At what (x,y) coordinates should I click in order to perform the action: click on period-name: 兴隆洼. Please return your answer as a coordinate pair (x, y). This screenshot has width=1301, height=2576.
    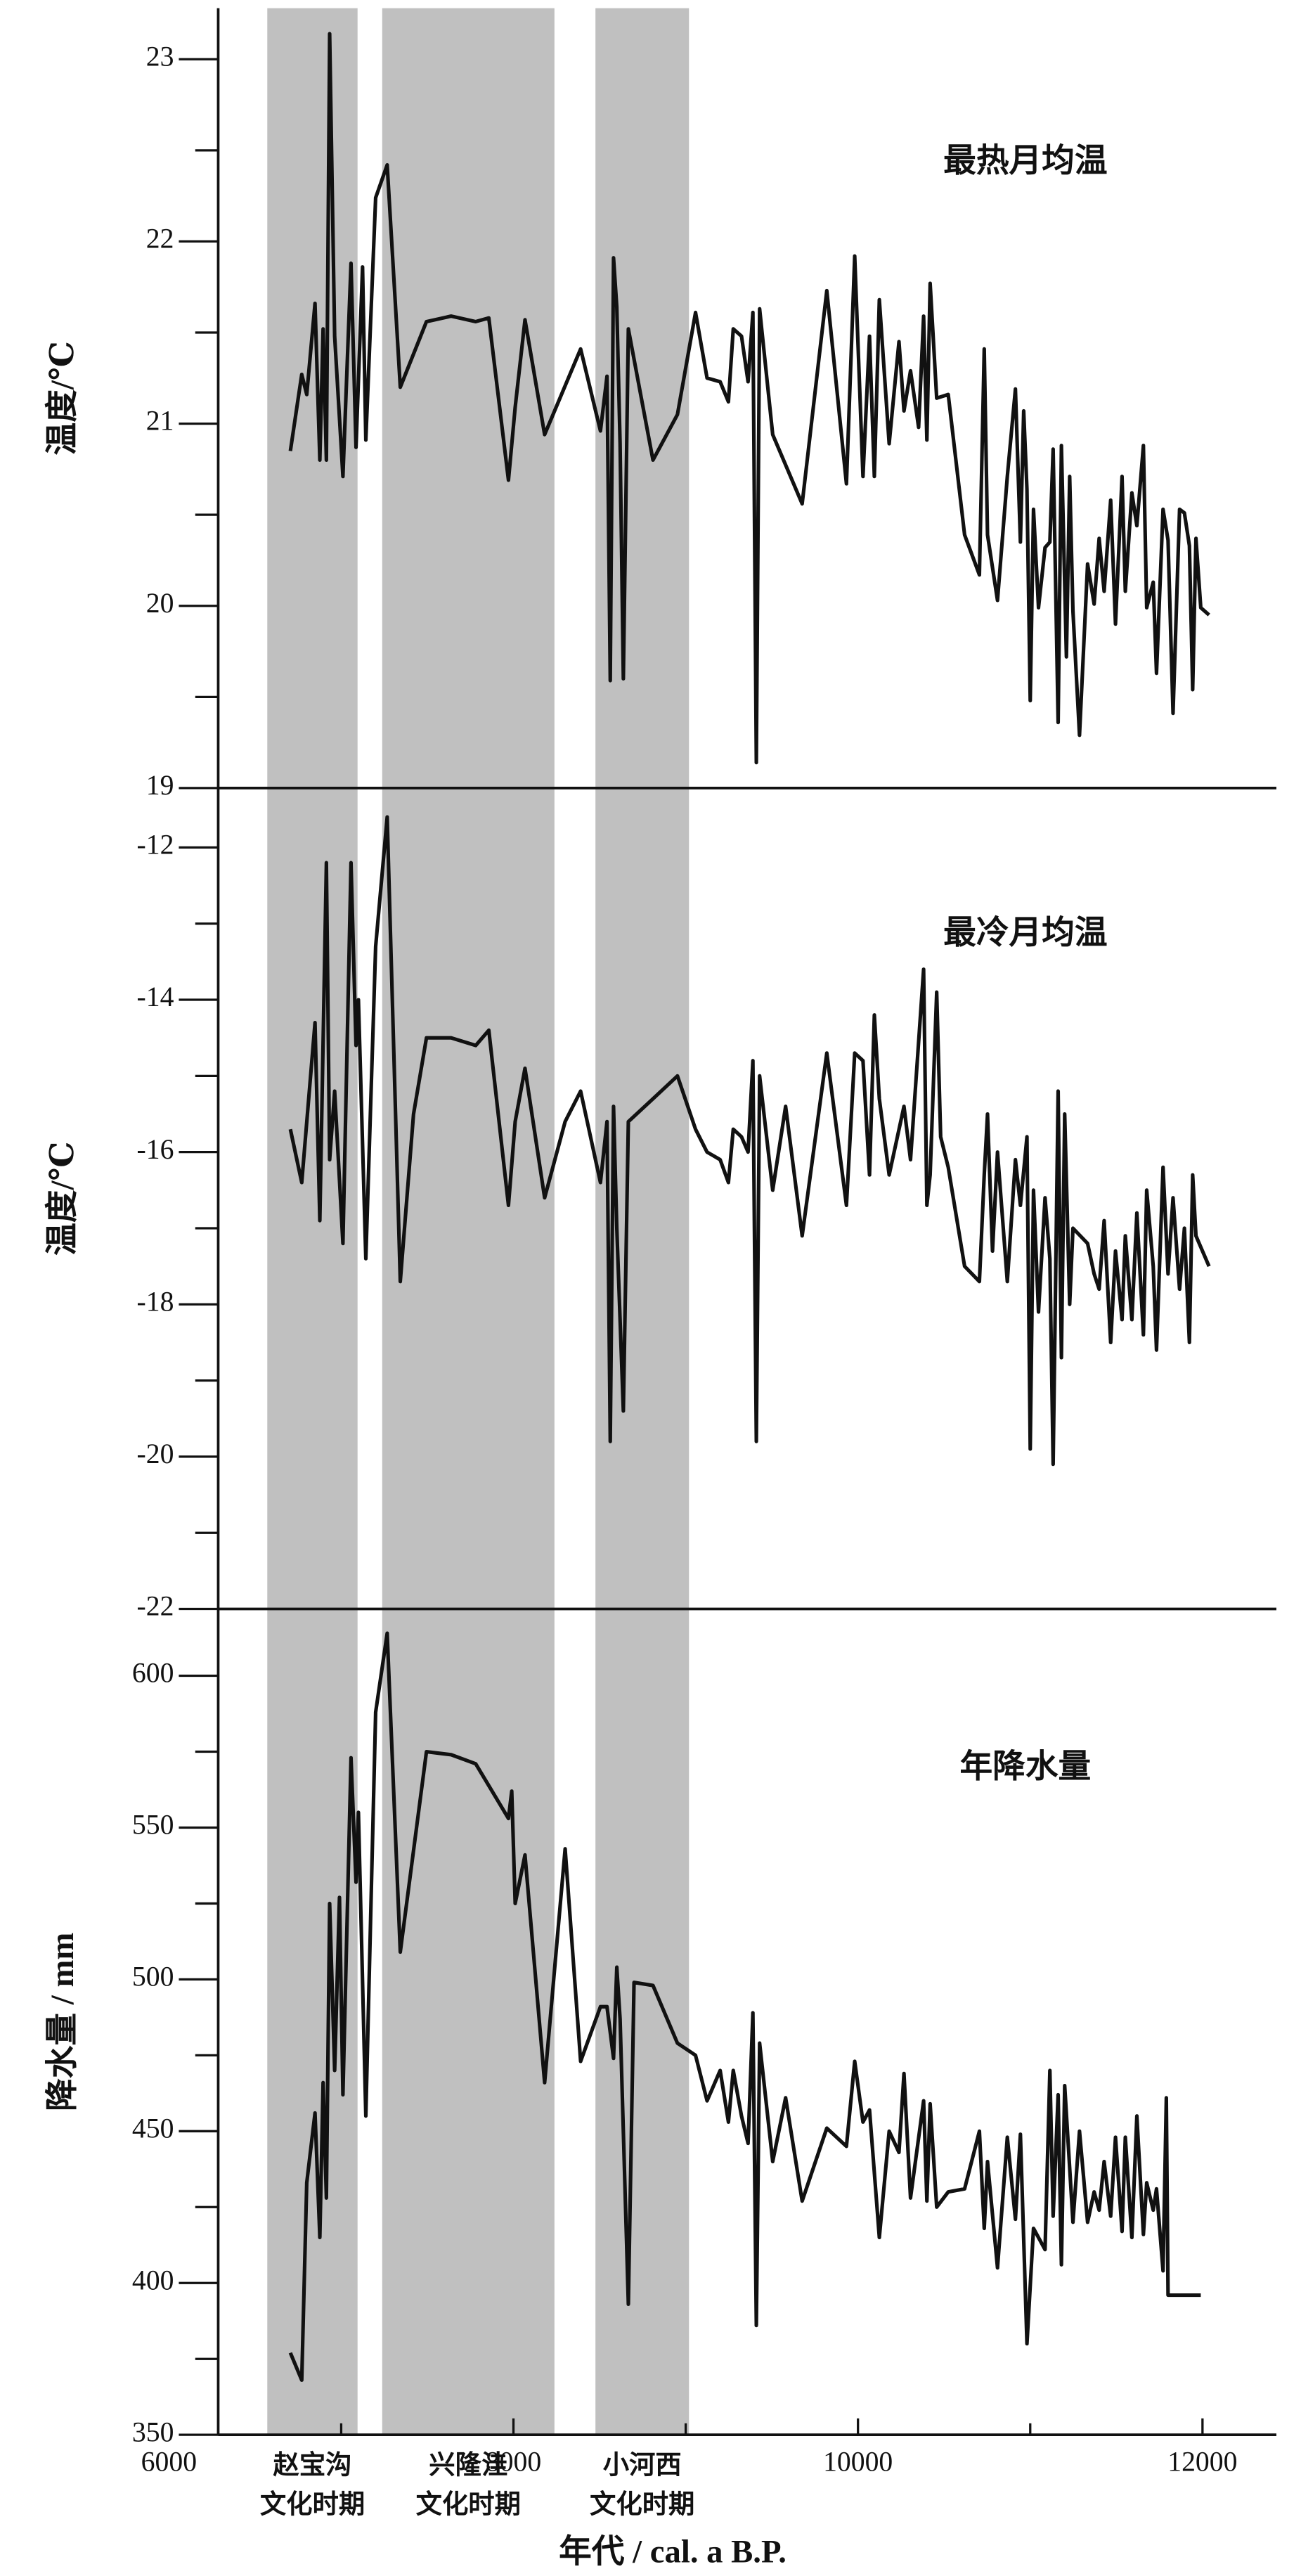
    Looking at the image, I should click on (468, 2465).